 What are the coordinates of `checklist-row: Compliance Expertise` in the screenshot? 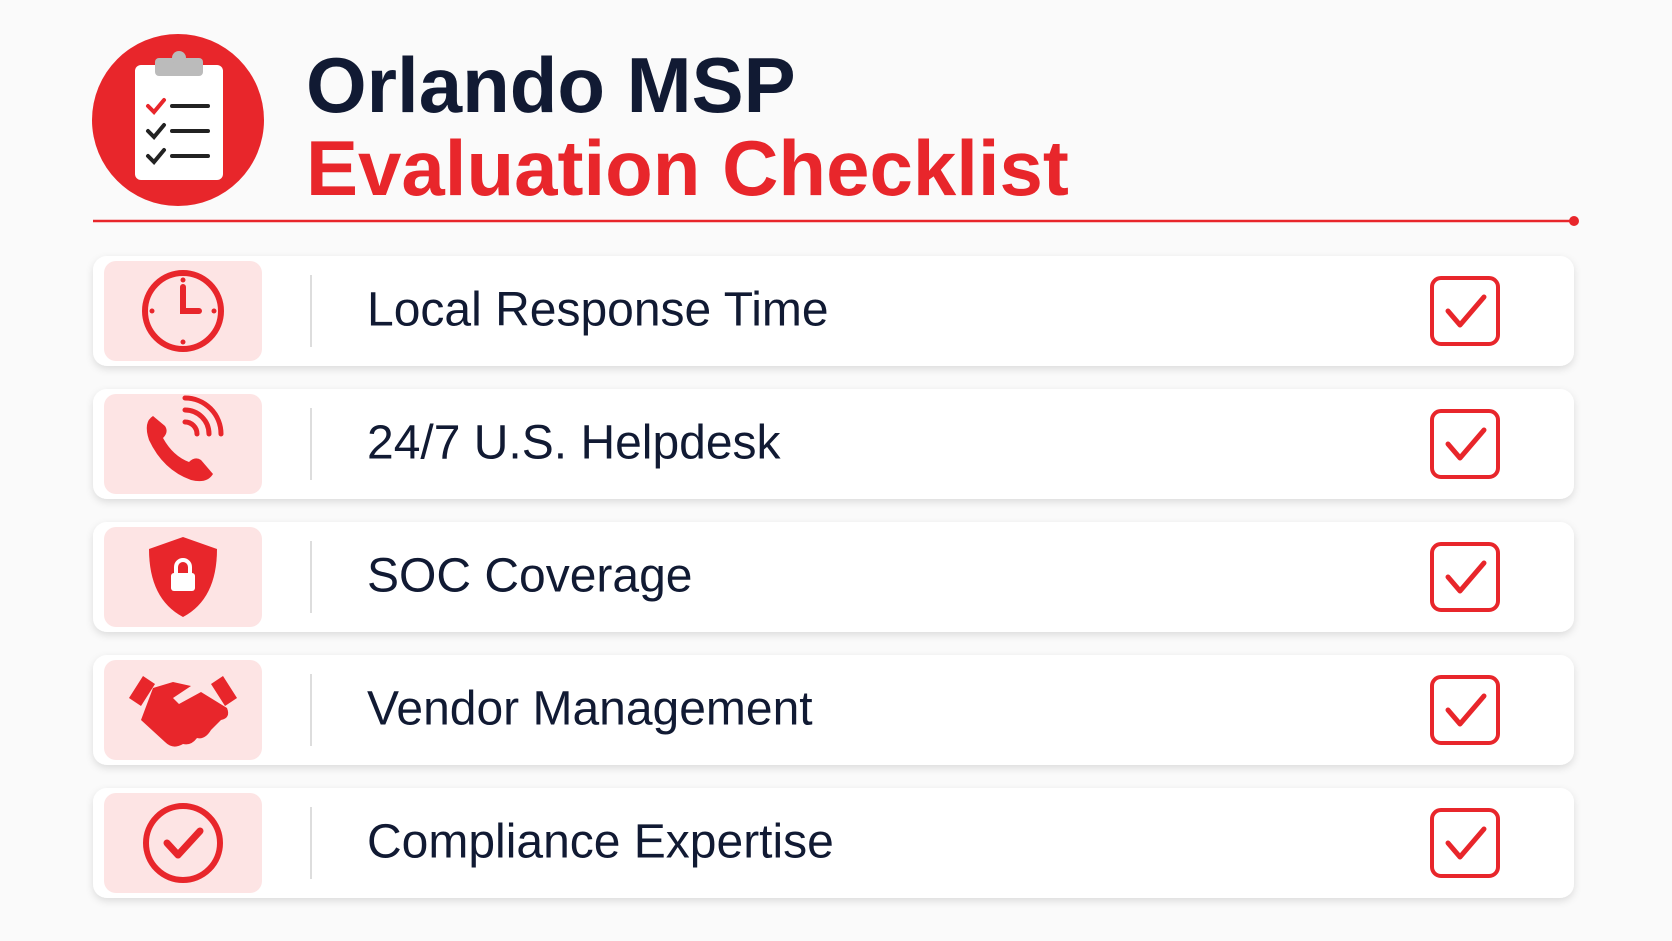 It's located at (833, 843).